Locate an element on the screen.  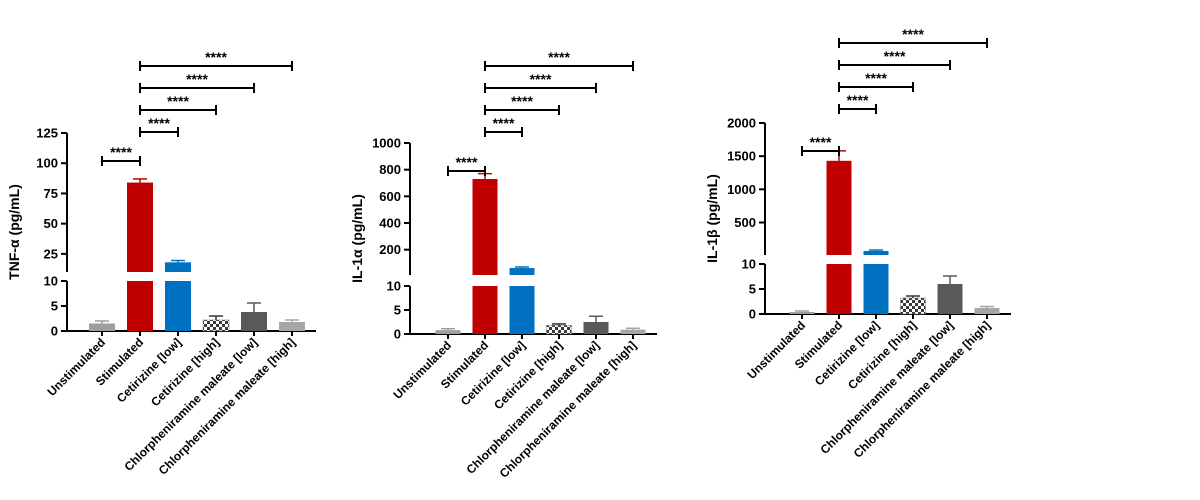
y-axis-label: TNF-α (pg/mL) is located at coordinates (14, 232).